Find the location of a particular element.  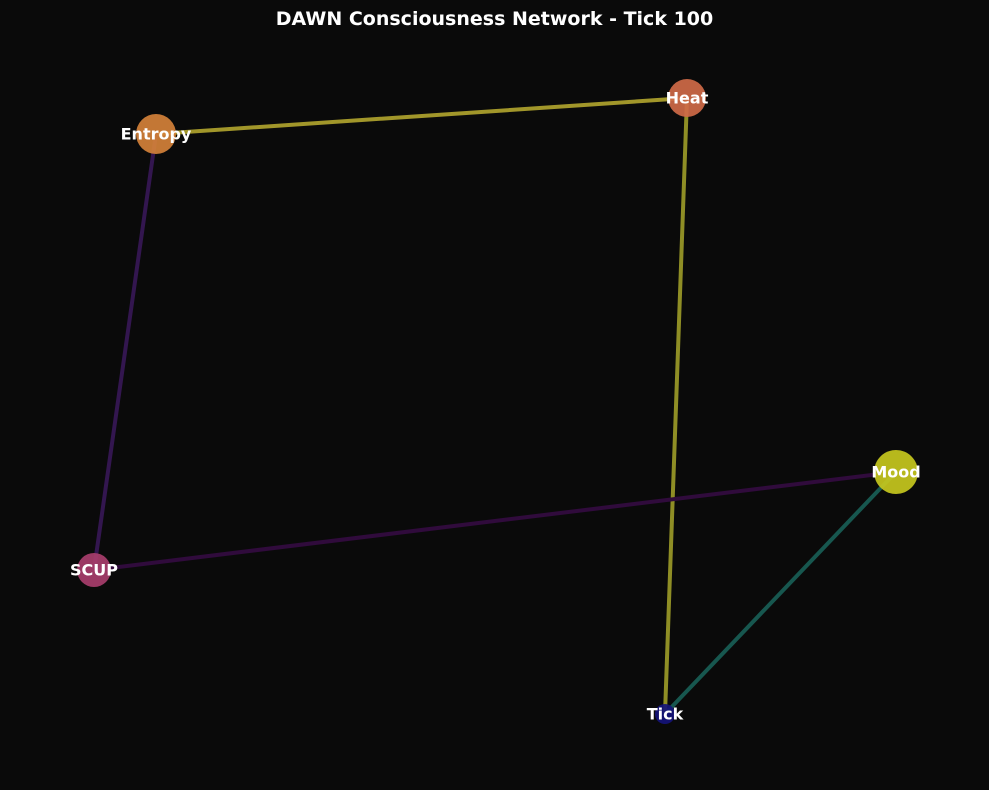

node-heat: Heat is located at coordinates (687, 98).